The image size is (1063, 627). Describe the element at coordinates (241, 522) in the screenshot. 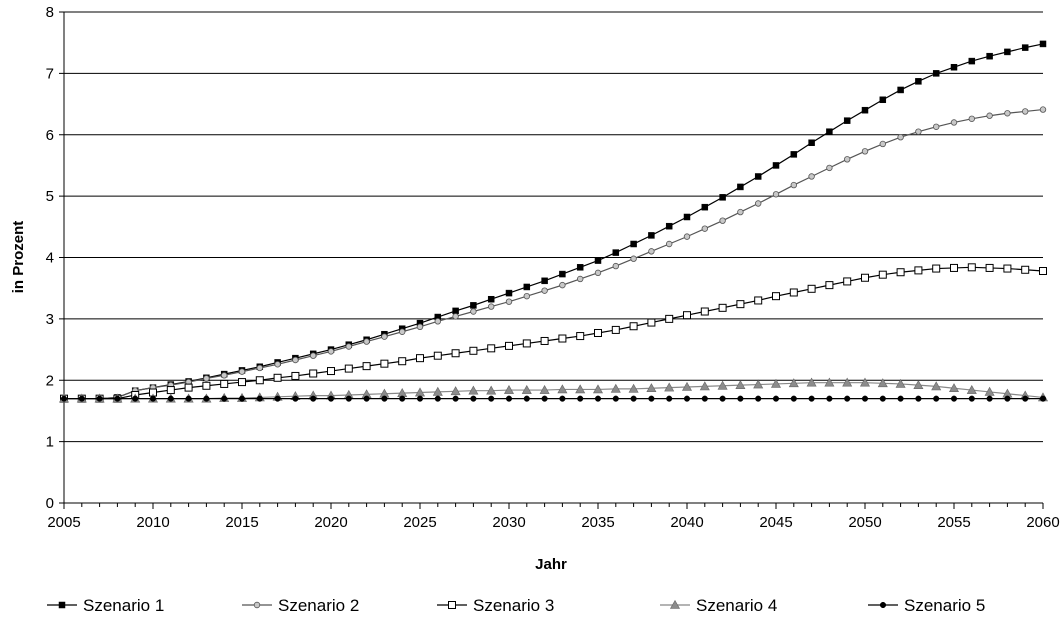

I see `x-tick-label-2015: 2015` at that location.